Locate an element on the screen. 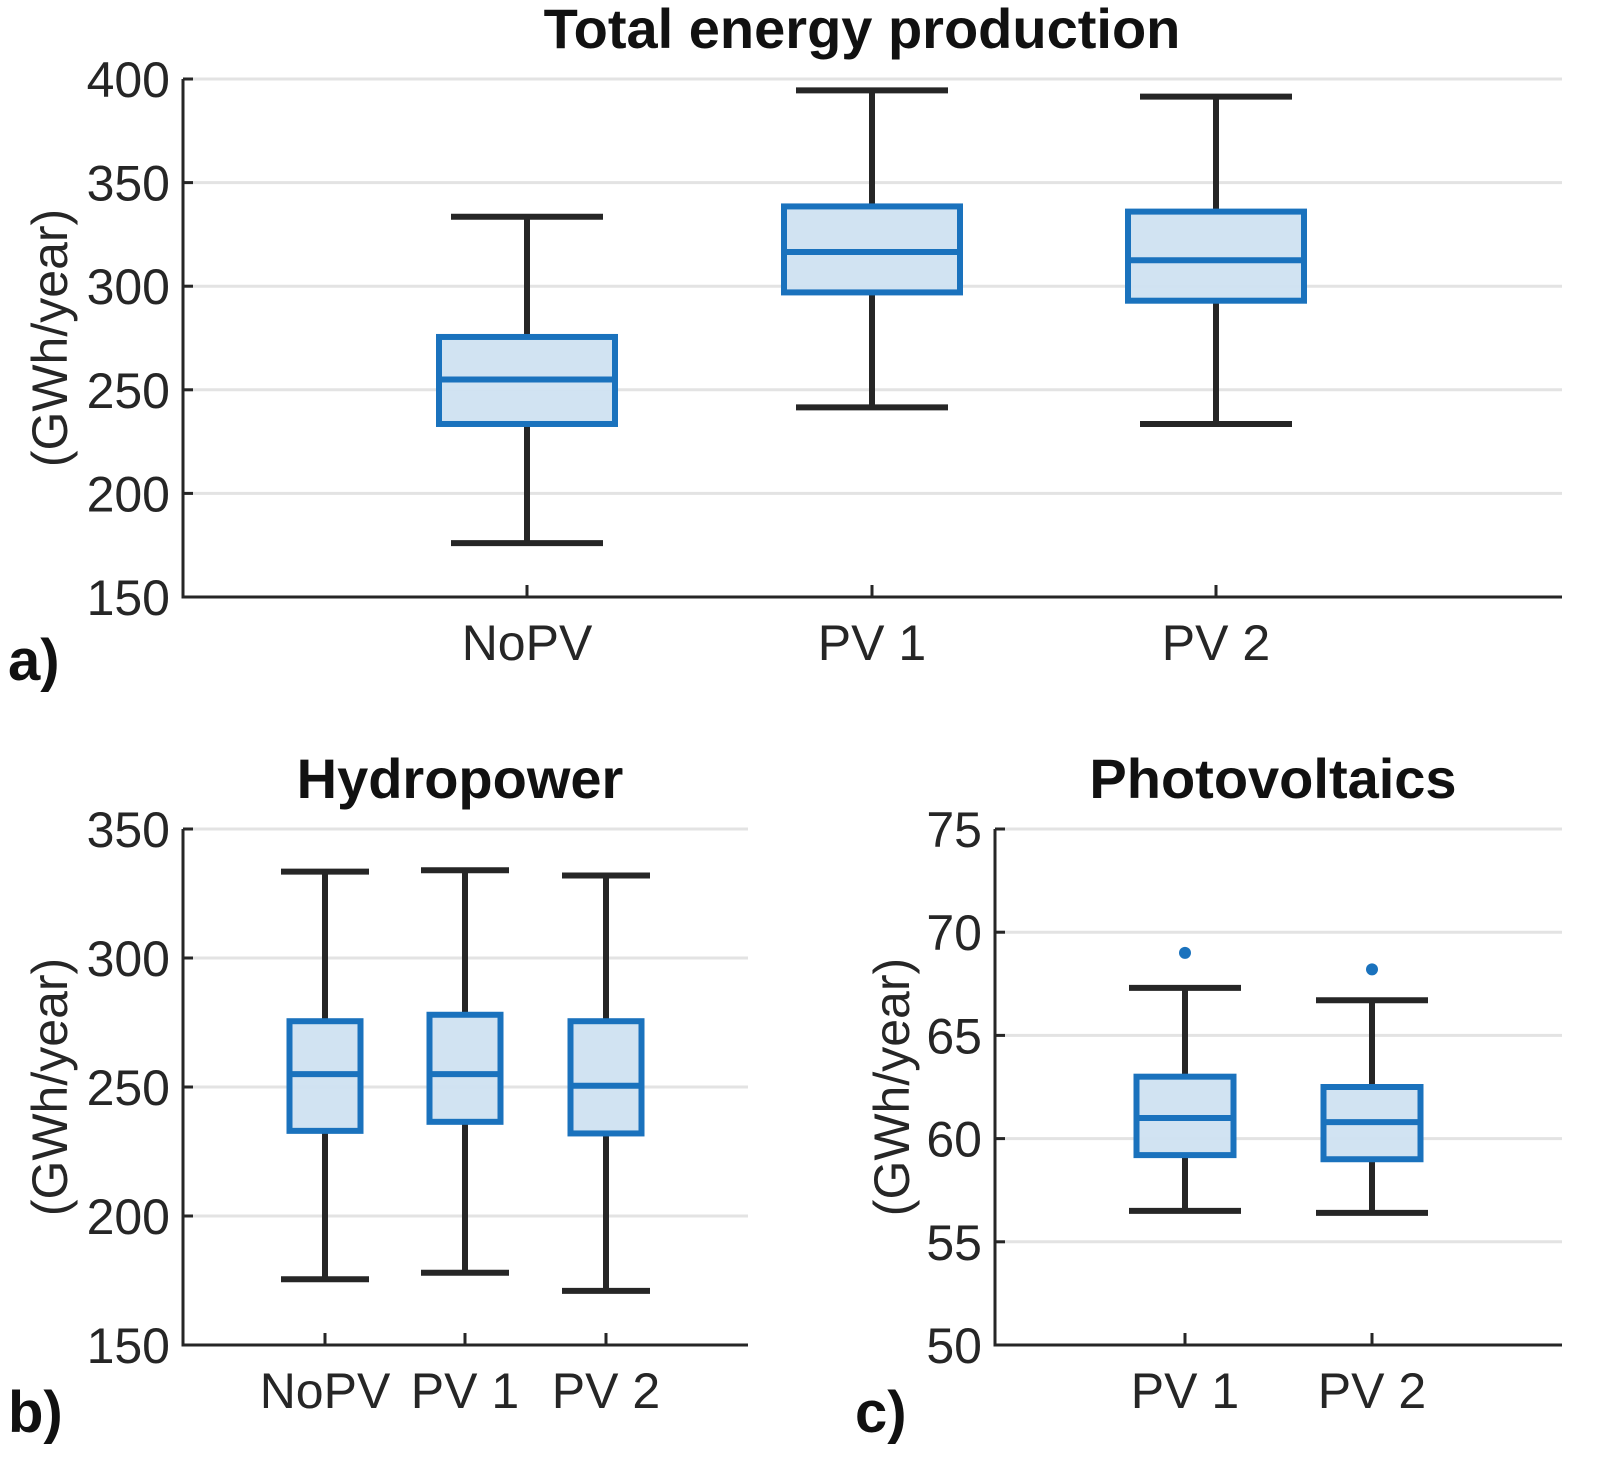 The width and height of the screenshot is (1600, 1483). y-tick-label: 70 is located at coordinates (954, 933).